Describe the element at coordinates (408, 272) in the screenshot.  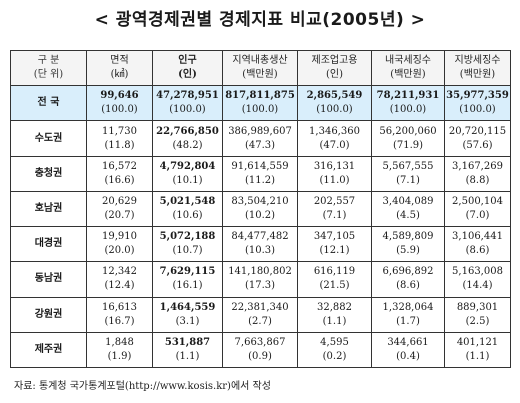
I see `cell-national-tax-value: 6,696,892` at that location.